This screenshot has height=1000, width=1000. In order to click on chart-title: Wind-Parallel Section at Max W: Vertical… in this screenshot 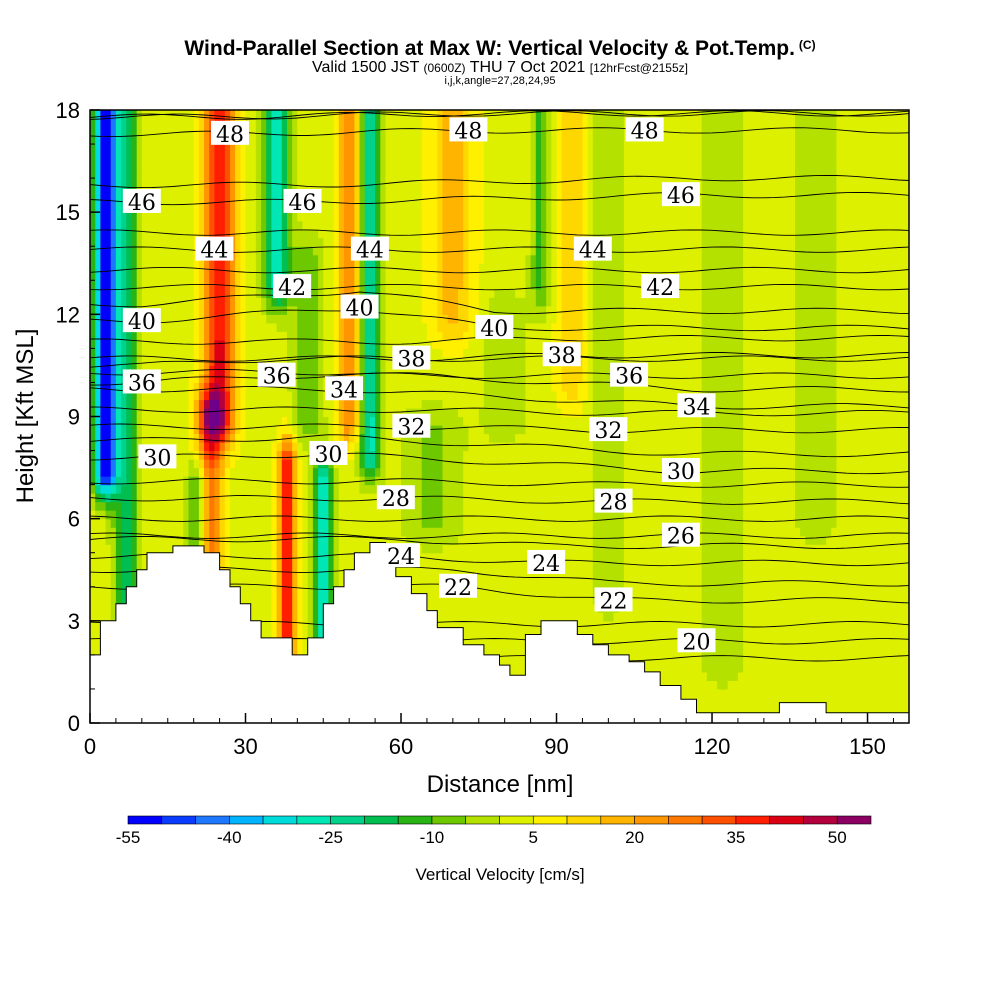, I will do `click(500, 48)`.